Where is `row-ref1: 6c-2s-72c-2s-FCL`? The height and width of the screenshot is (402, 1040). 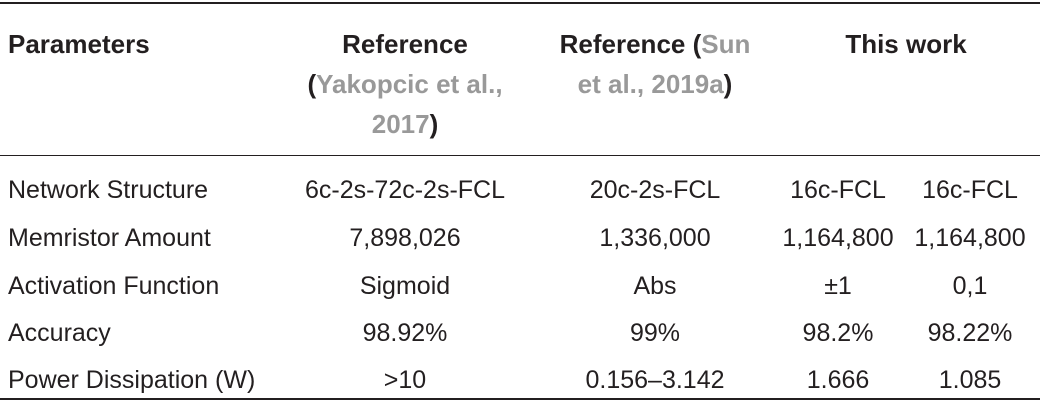 row-ref1: 6c-2s-72c-2s-FCL is located at coordinates (405, 190).